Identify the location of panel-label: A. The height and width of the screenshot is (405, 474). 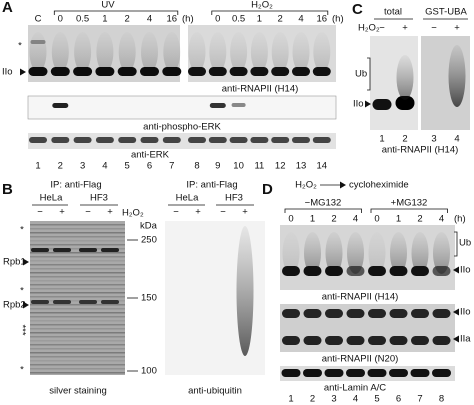
(7, 8).